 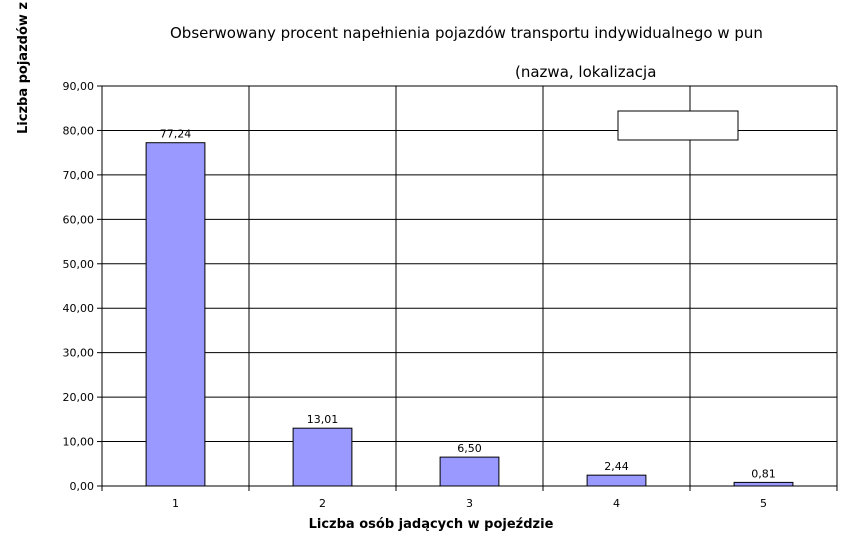 I want to click on y-tick-label: 40,00, so click(x=79, y=308).